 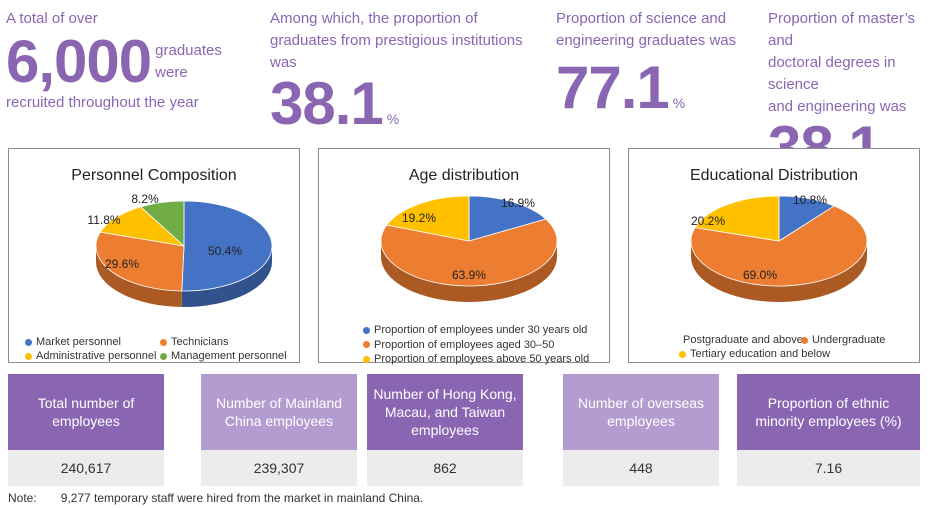 I want to click on legend-item: Technicians, so click(x=194, y=342).